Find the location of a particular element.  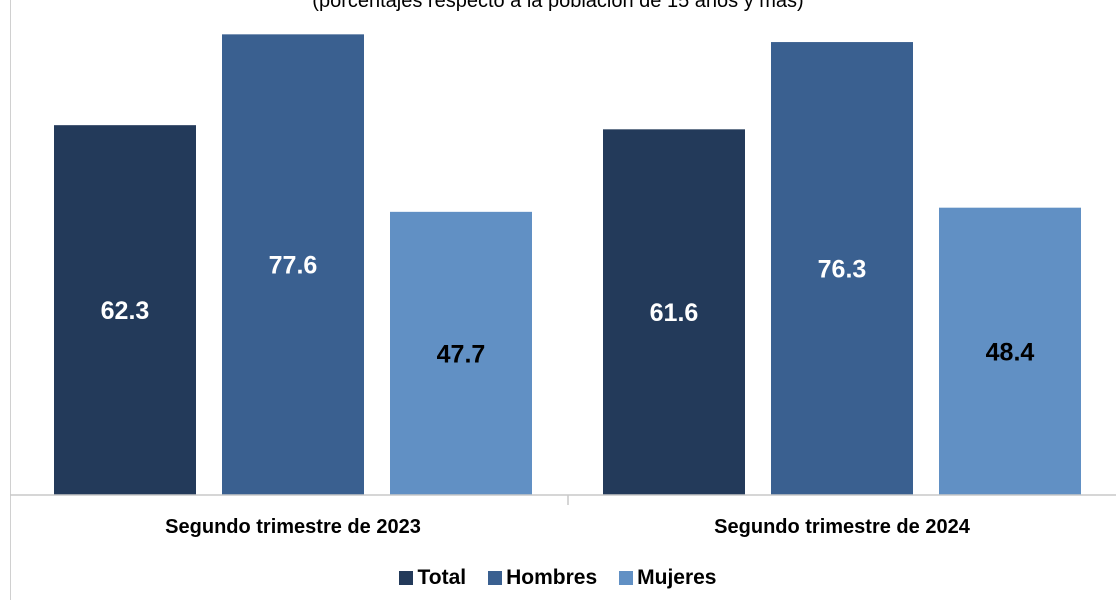

legend-label: Total is located at coordinates (442, 577).